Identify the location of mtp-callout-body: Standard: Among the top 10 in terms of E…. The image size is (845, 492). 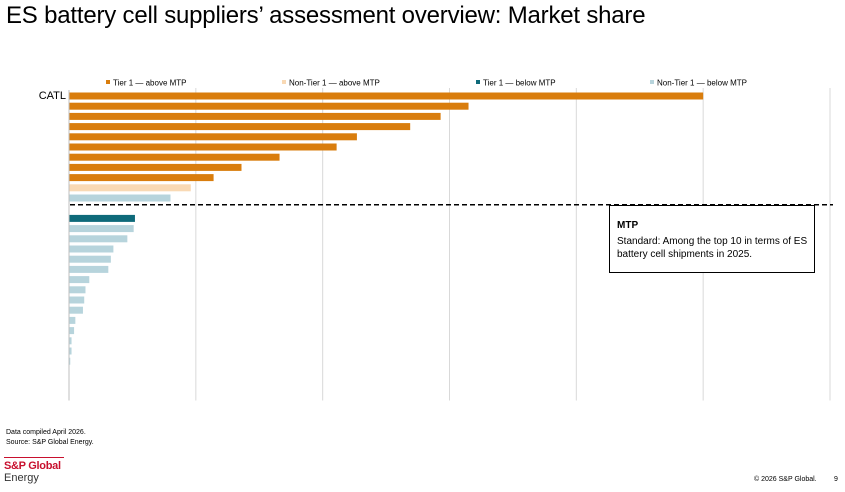
(712, 248).